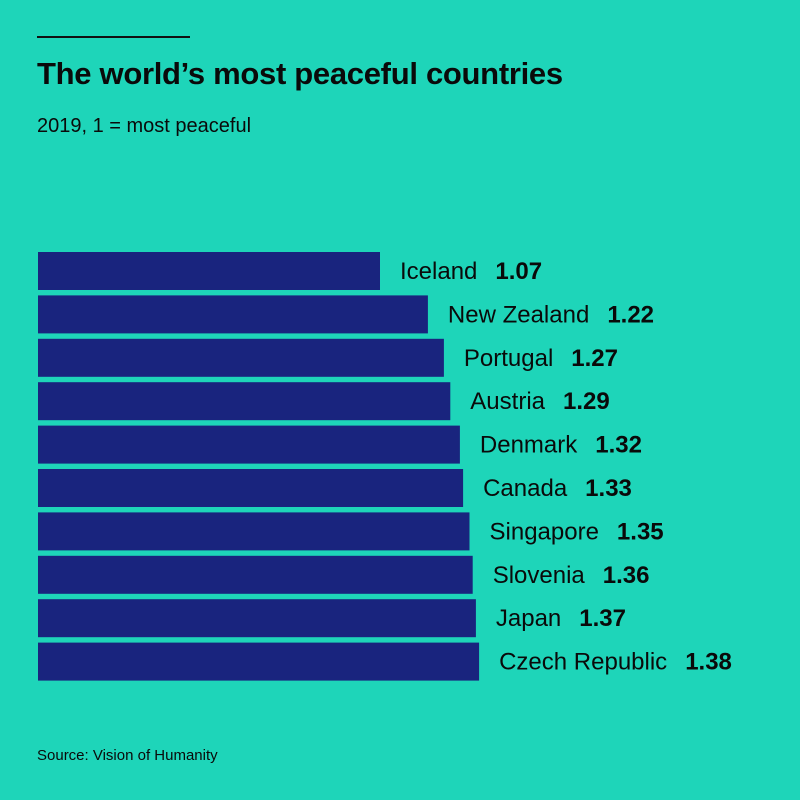  Describe the element at coordinates (508, 358) in the screenshot. I see `country-name: Portugal` at that location.